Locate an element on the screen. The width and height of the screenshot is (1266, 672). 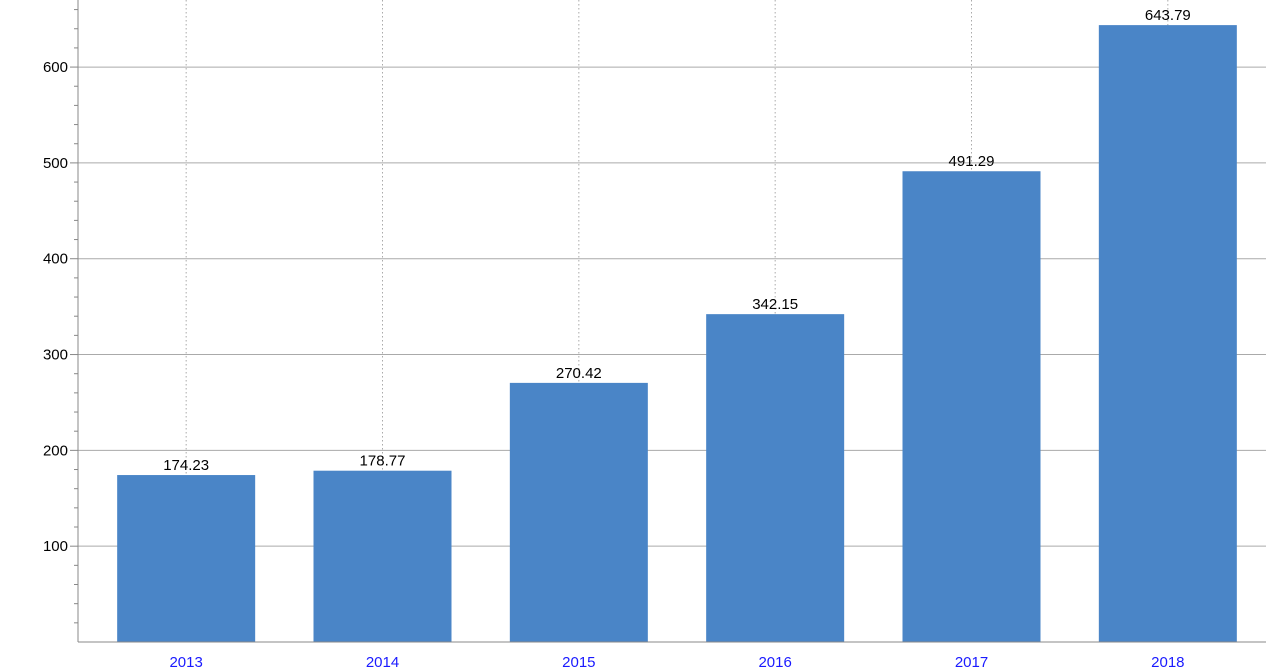
y-tick-label: 100 is located at coordinates (55, 546).